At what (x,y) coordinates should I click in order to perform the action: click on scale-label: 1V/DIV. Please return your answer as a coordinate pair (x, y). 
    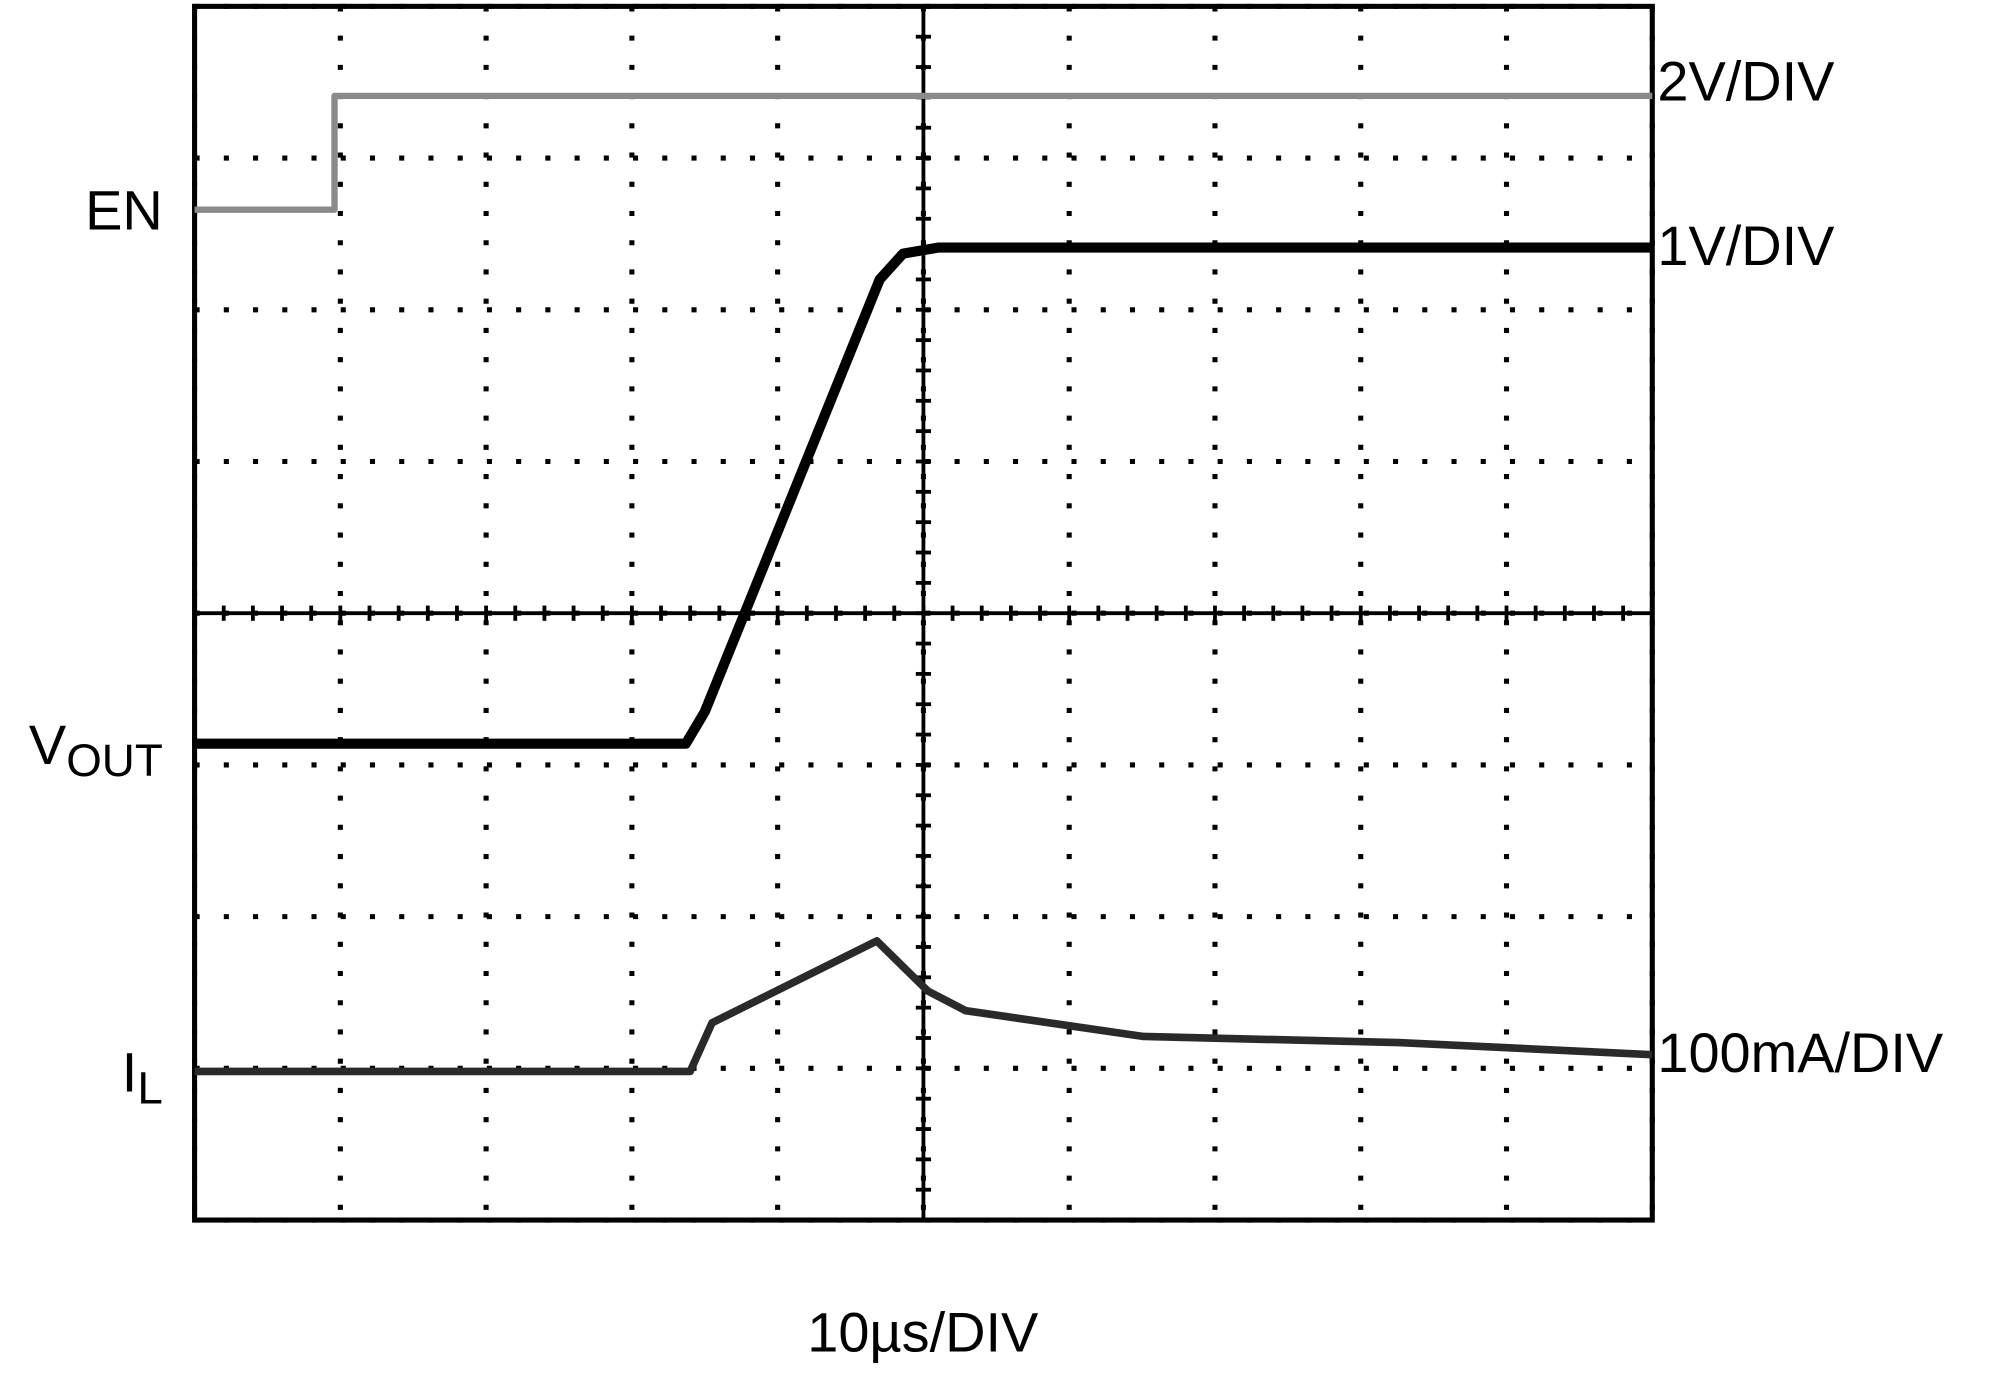
    Looking at the image, I should click on (1746, 245).